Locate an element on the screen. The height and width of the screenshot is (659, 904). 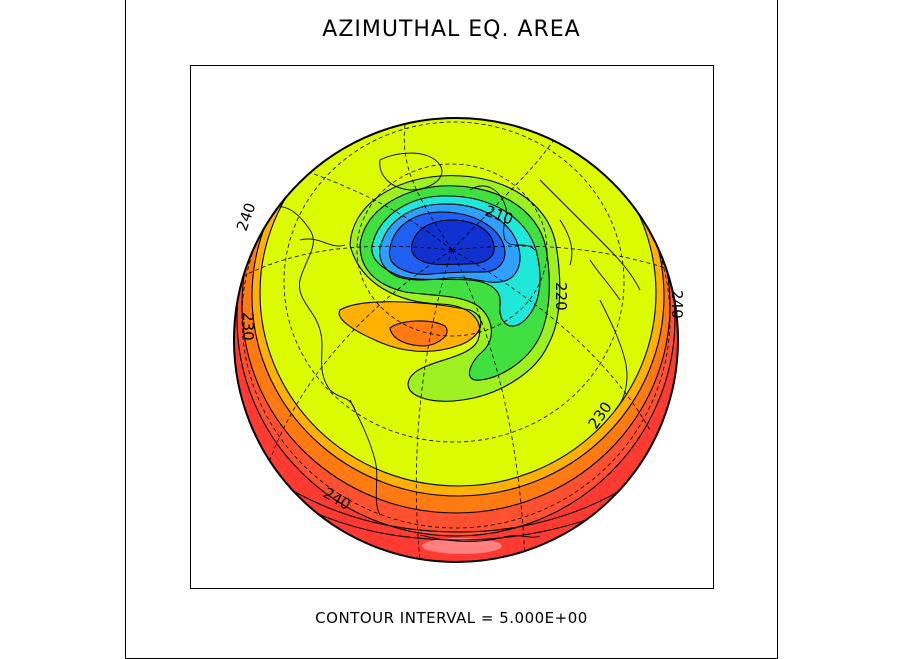
meridian-a is located at coordinates (428, 187).